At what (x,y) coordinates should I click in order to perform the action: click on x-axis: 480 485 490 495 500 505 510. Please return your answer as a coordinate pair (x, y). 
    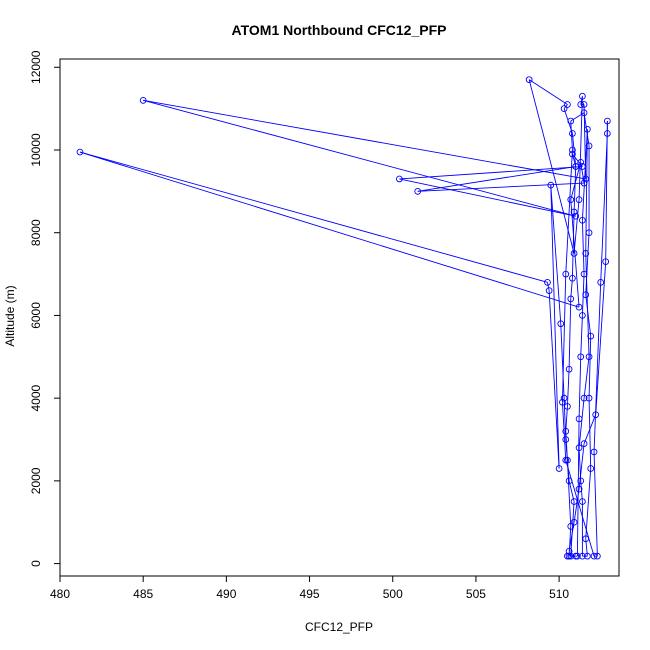
    Looking at the image, I should click on (309, 588).